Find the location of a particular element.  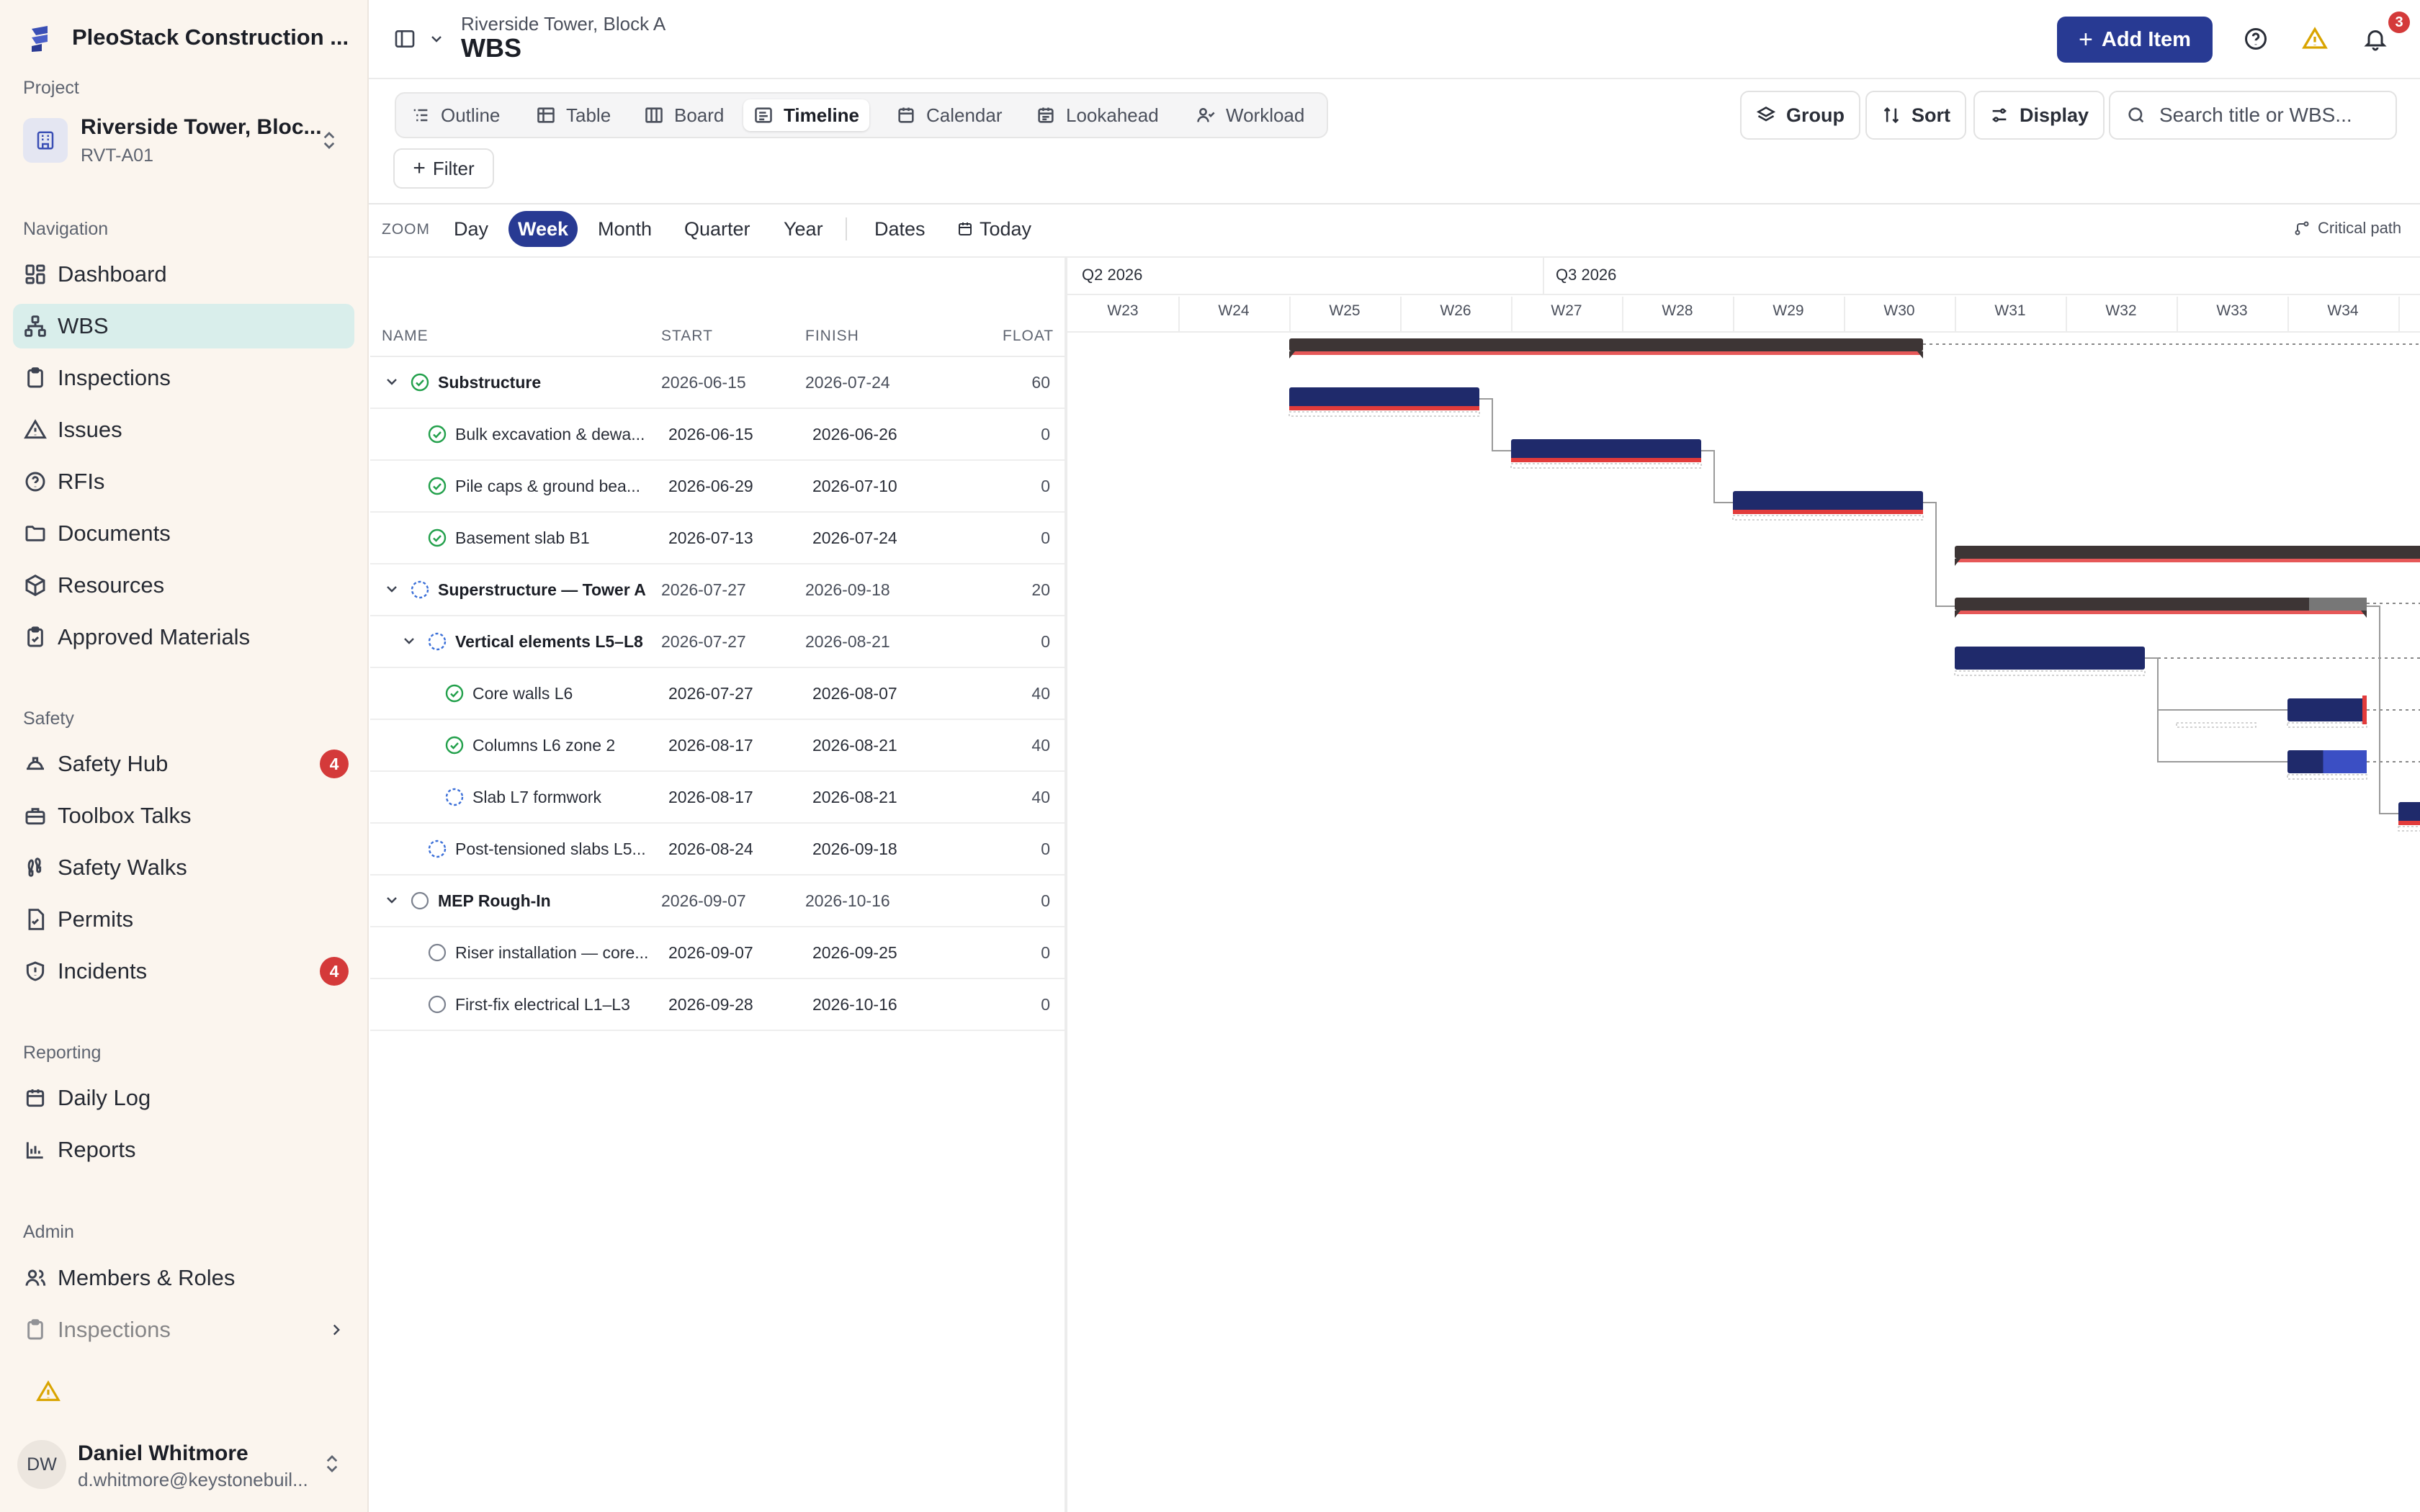

column-header-float: FLOAT is located at coordinates (1028, 336).